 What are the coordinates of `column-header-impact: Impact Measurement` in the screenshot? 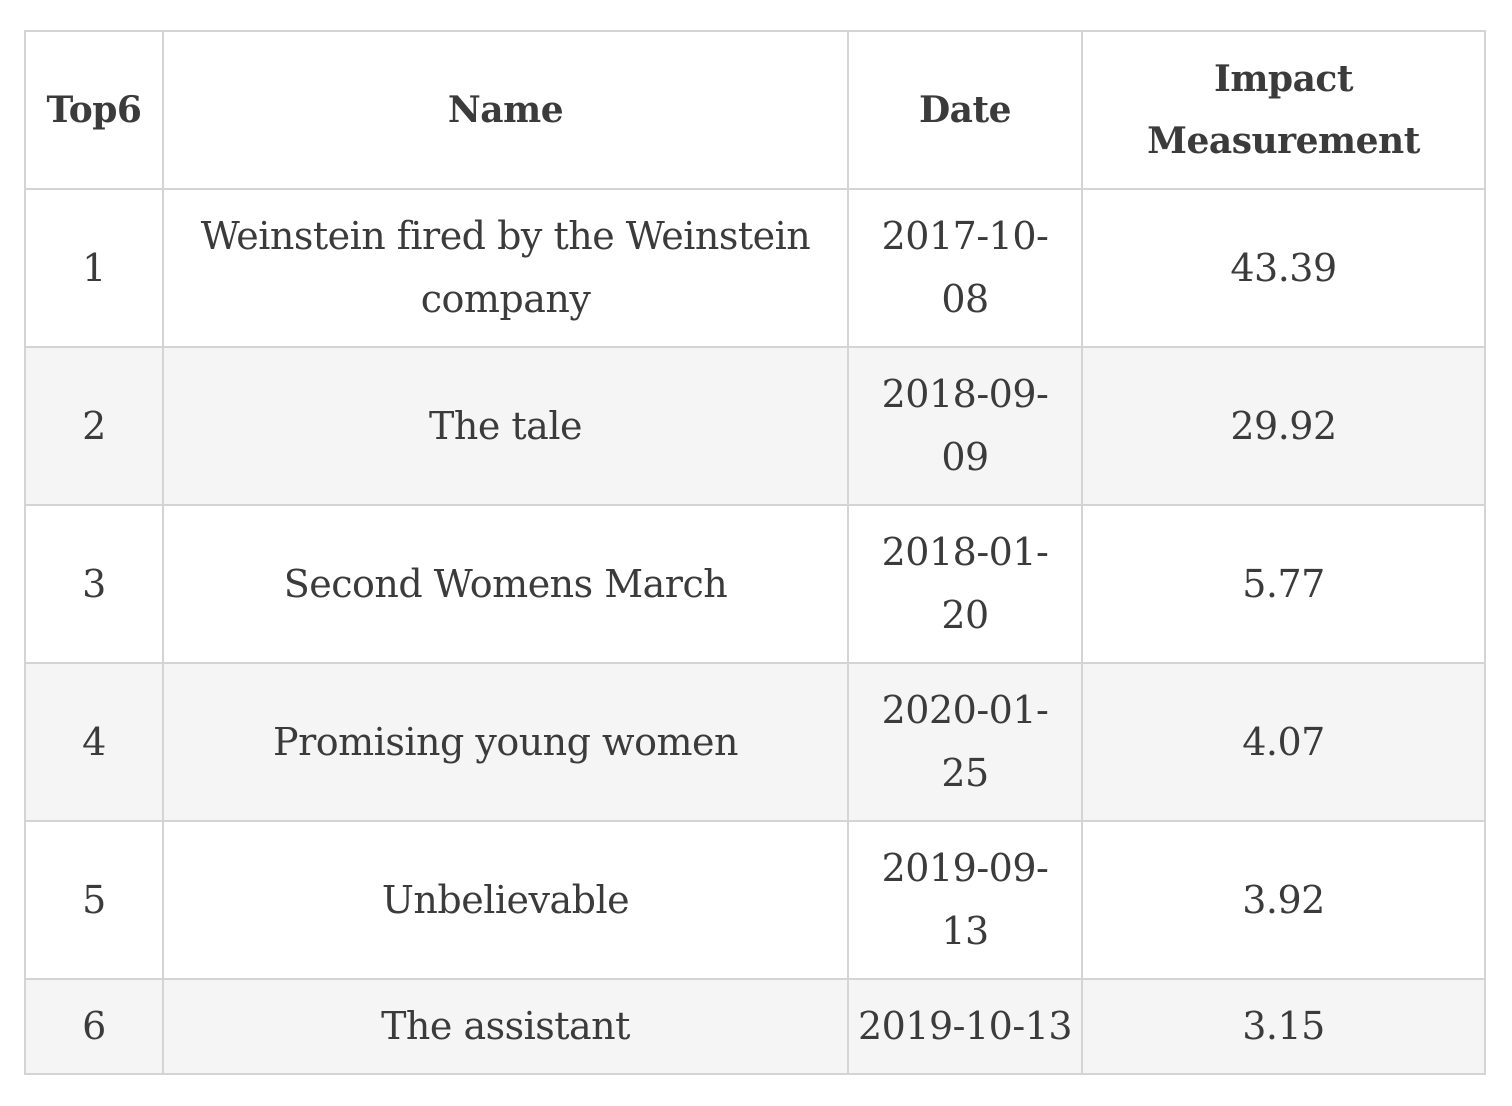 It's located at (1283, 110).